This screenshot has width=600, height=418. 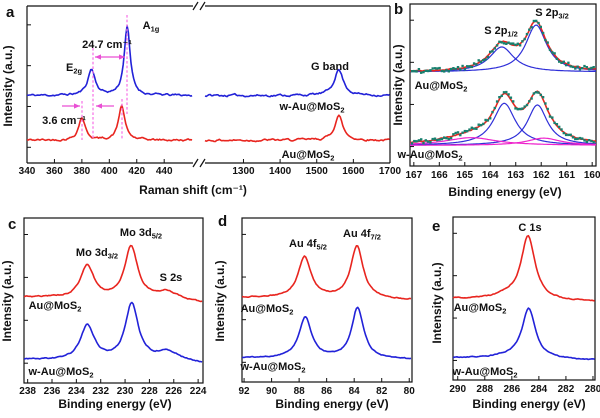 I want to click on panel-c-x-tick: 236, so click(x=52, y=391).